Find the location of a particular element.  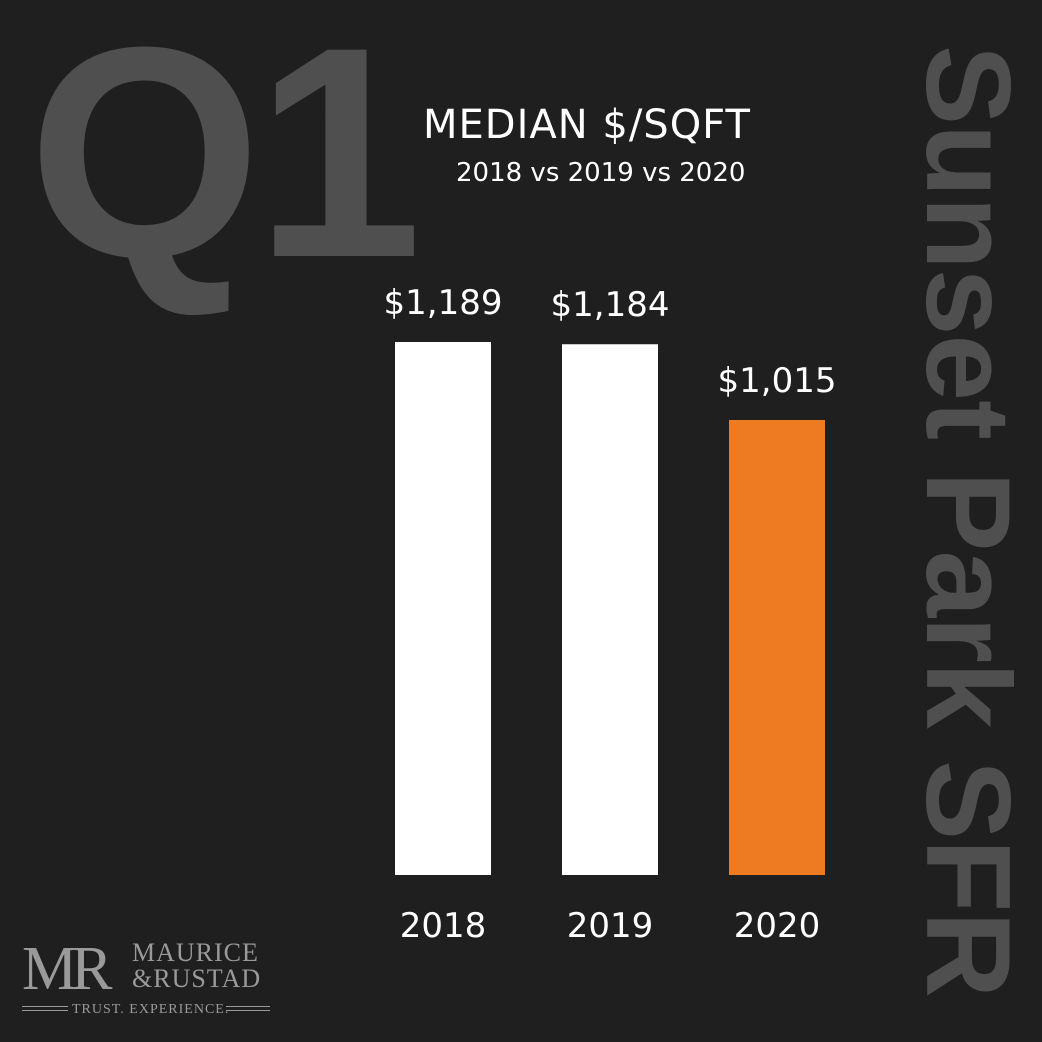

logo-mark: MR is located at coordinates (67, 969).